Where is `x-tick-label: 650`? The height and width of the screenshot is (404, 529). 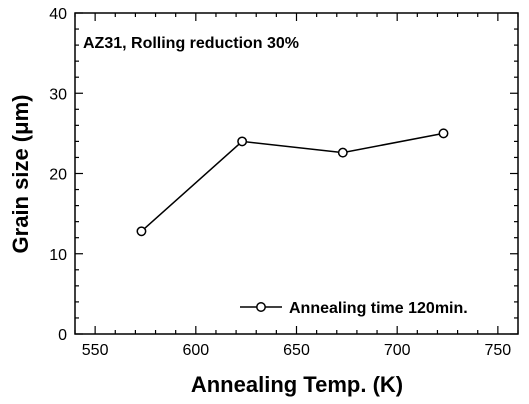 x-tick-label: 650 is located at coordinates (296, 350).